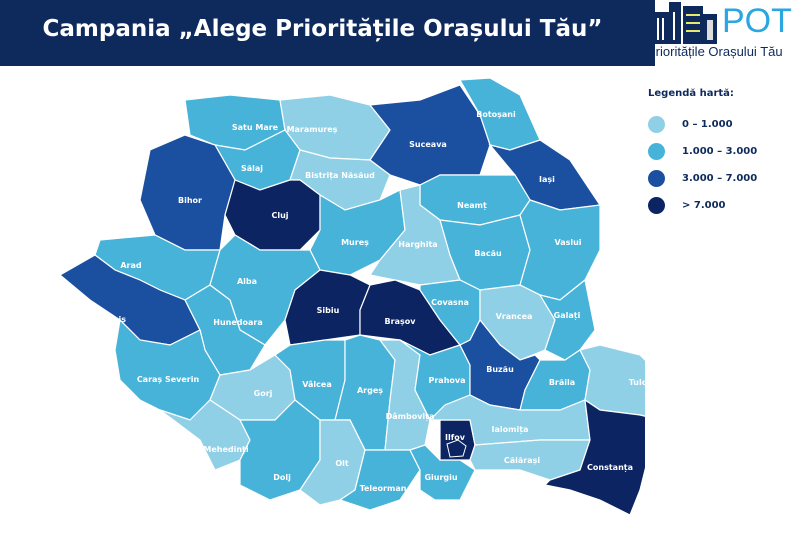  Describe the element at coordinates (131, 265) in the screenshot. I see `county-label: Arad` at that location.